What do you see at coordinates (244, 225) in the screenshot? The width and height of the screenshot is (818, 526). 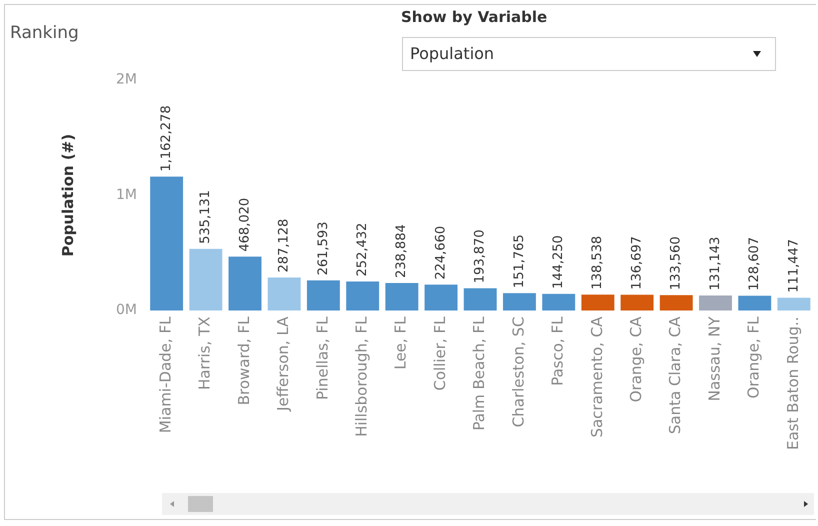 I see `data-label: 468,020` at bounding box center [244, 225].